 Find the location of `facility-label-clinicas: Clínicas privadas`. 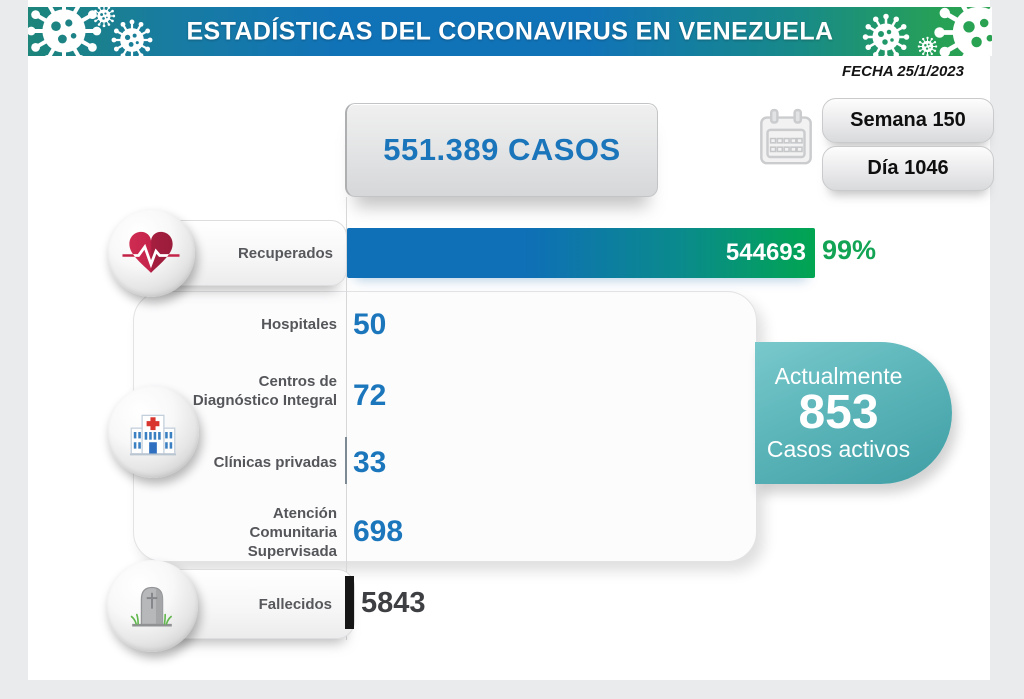

facility-label-clinicas: Clínicas privadas is located at coordinates (275, 462).